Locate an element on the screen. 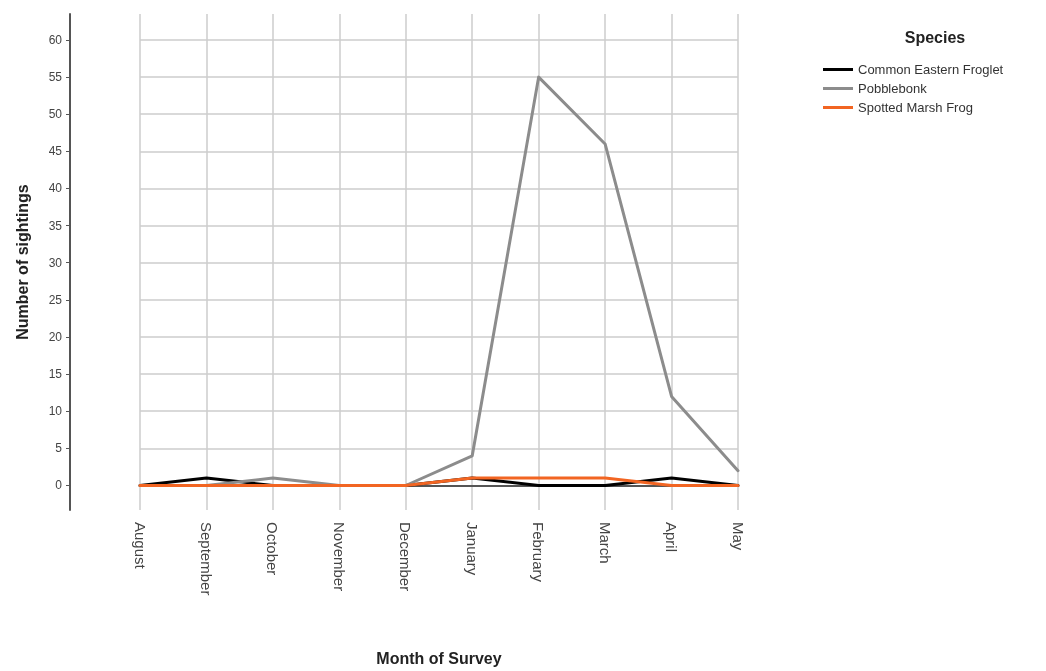 The width and height of the screenshot is (1046, 671). y-tick-label: 30 is located at coordinates (55, 262).